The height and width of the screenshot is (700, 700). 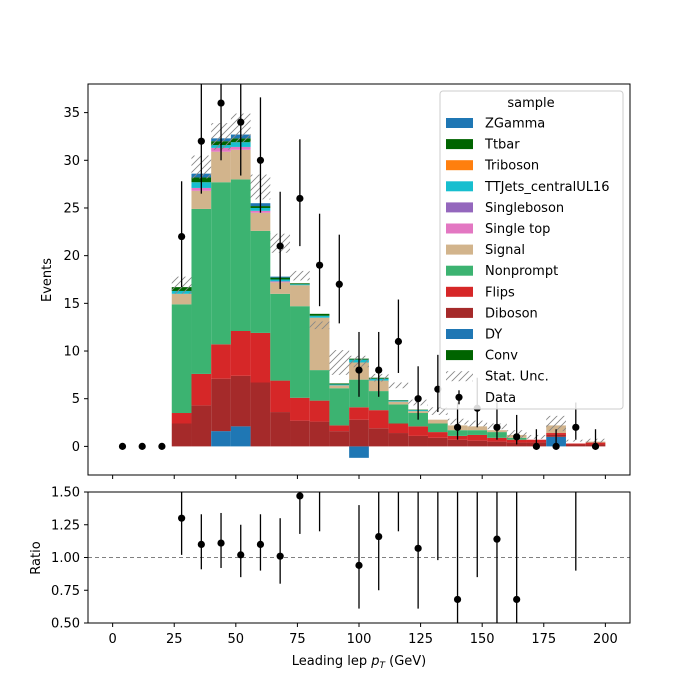 What do you see at coordinates (363, 635) in the screenshot?
I see `ratio-x-axis-ticks: 0 25 50 75 100 125 150 175 200` at bounding box center [363, 635].